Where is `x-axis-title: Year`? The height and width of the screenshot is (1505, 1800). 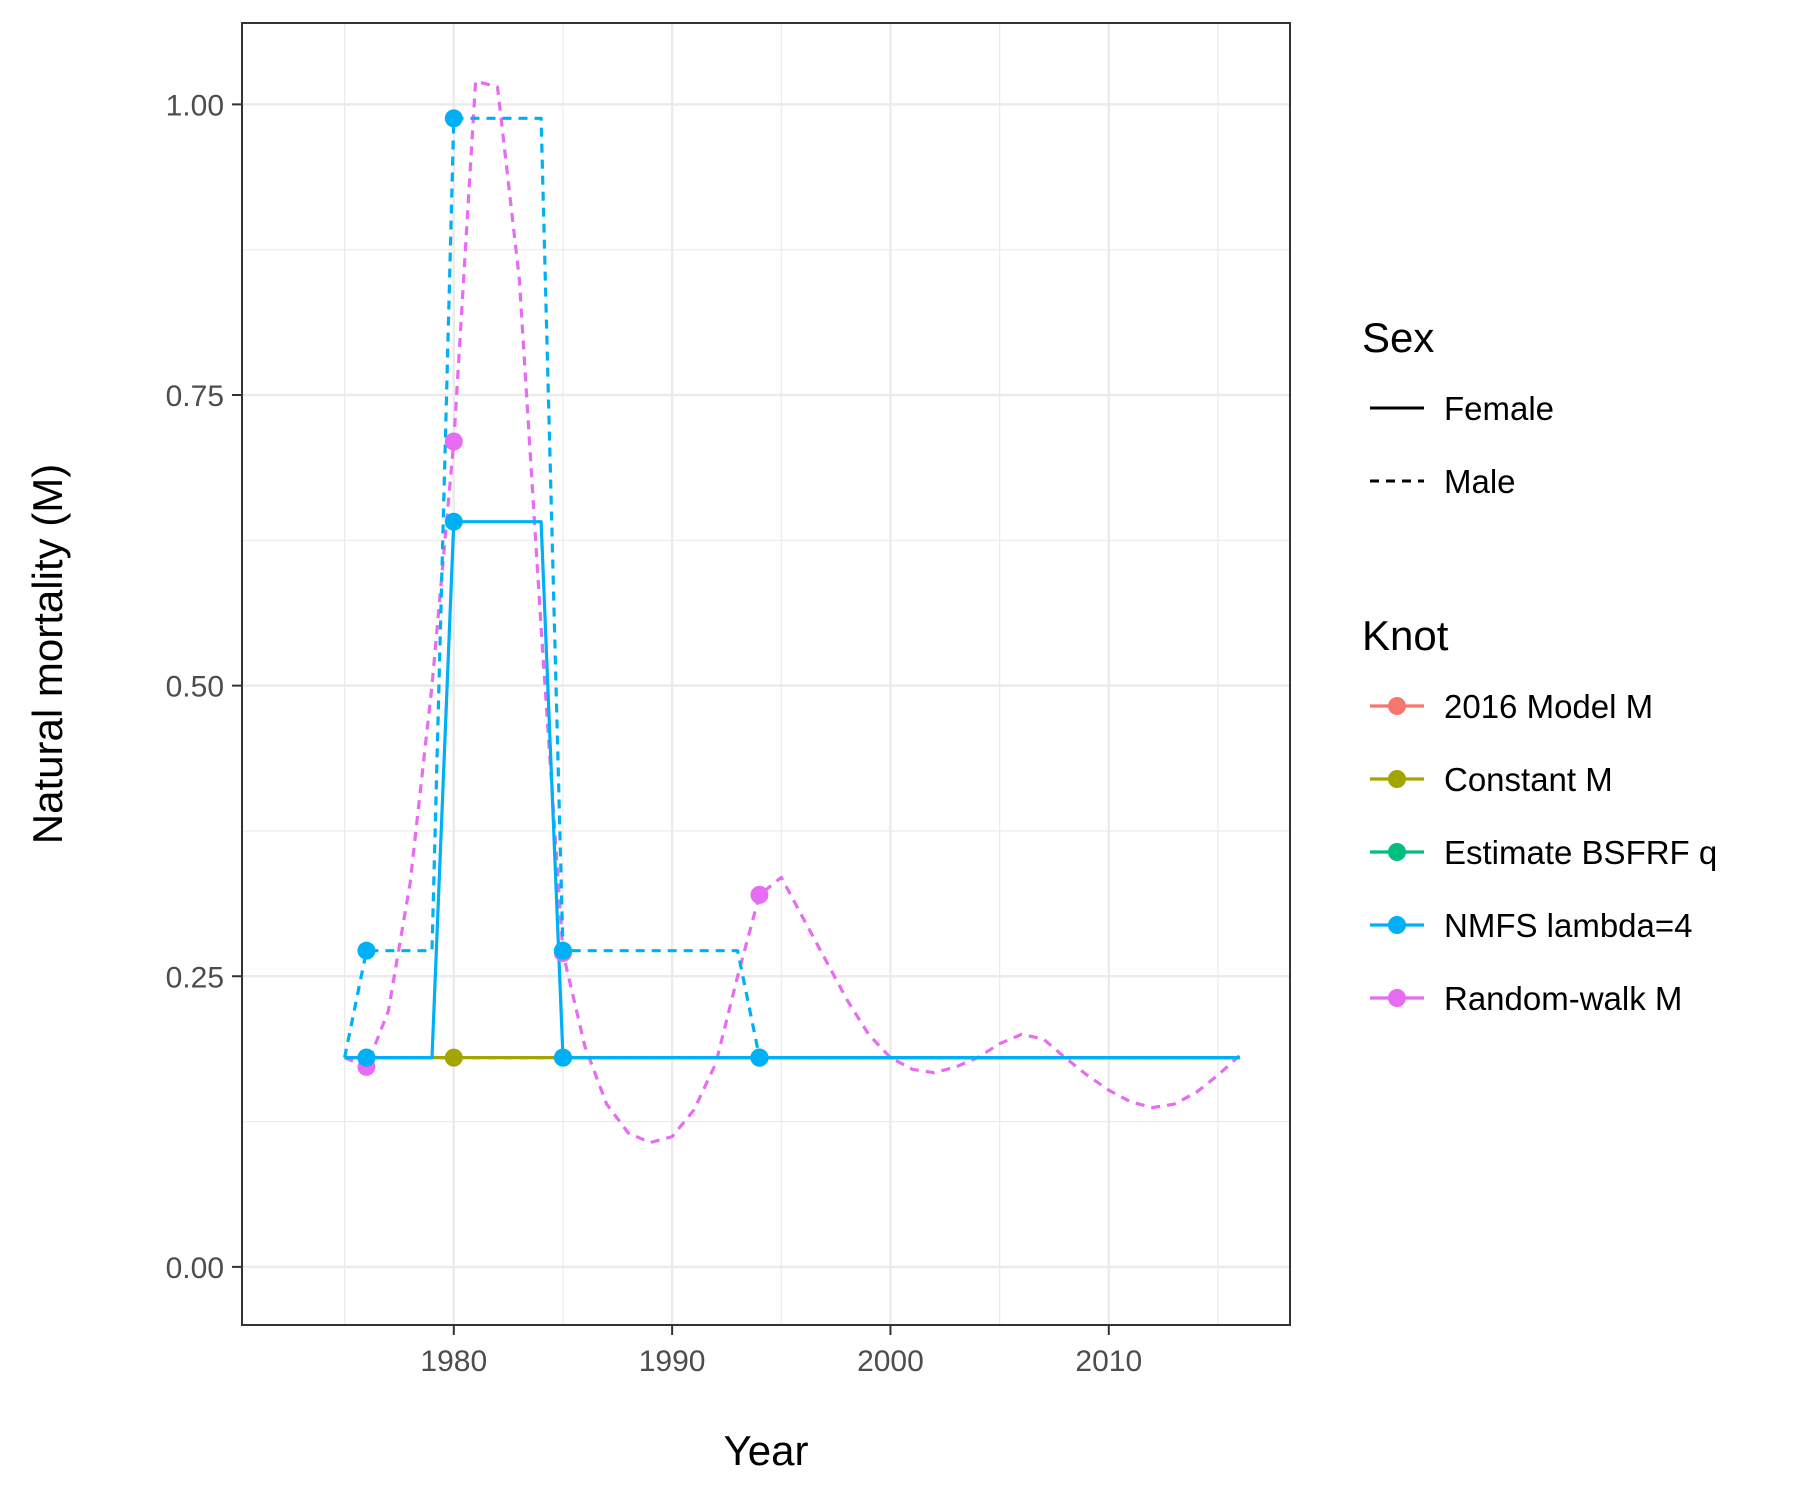 x-axis-title: Year is located at coordinates (766, 1450).